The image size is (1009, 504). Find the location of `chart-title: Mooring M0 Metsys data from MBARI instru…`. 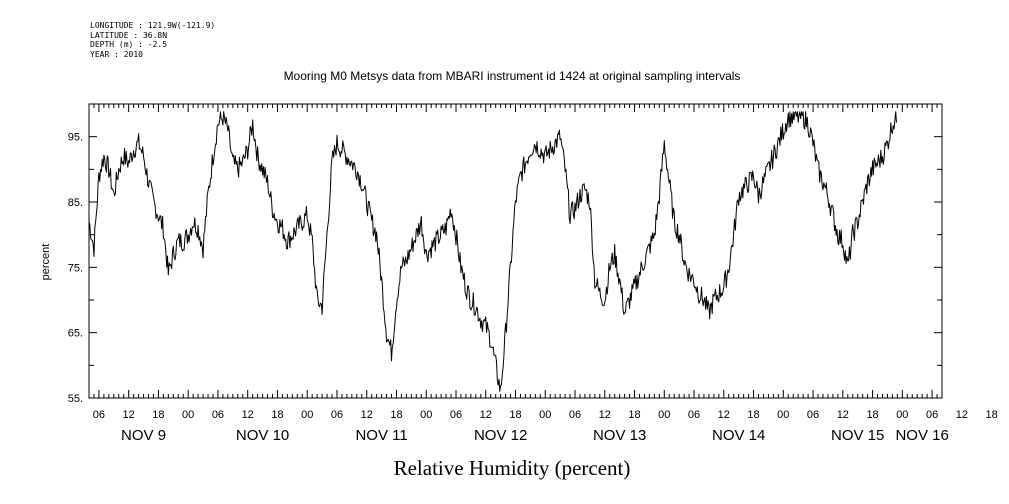

chart-title: Mooring M0 Metsys data from MBARI instru… is located at coordinates (512, 76).